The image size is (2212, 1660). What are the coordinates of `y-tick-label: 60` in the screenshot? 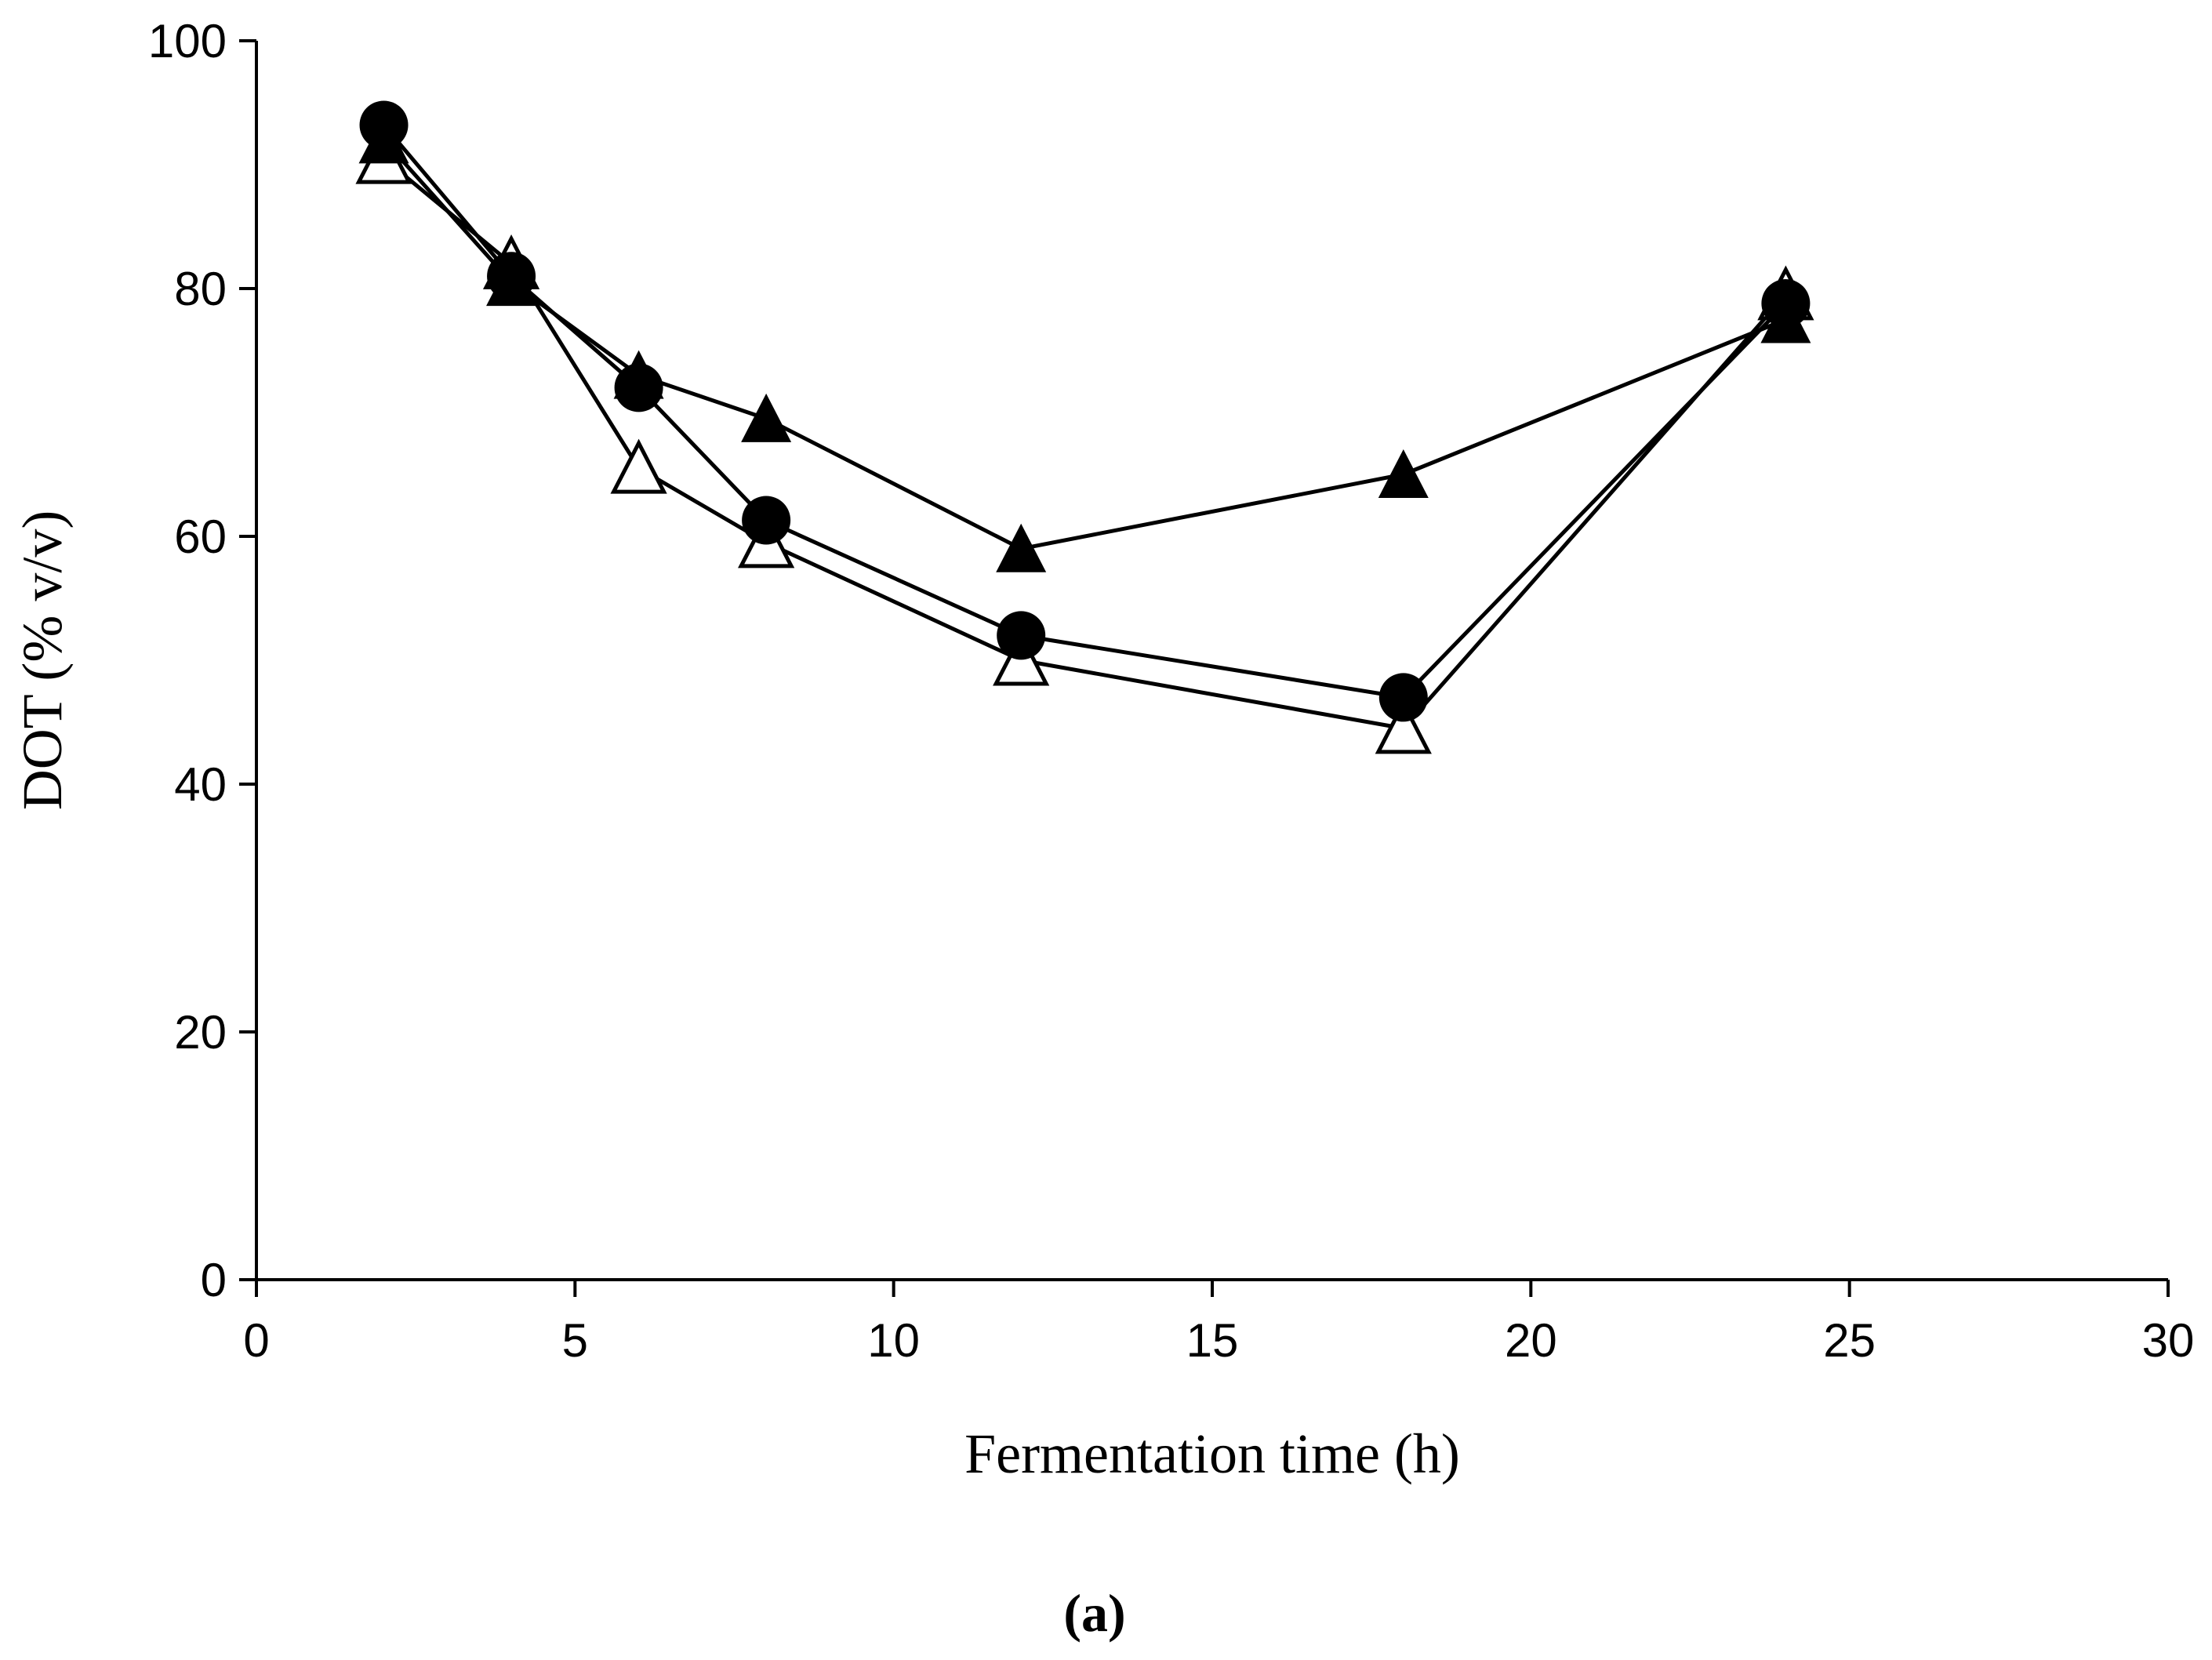 It's located at (200, 536).